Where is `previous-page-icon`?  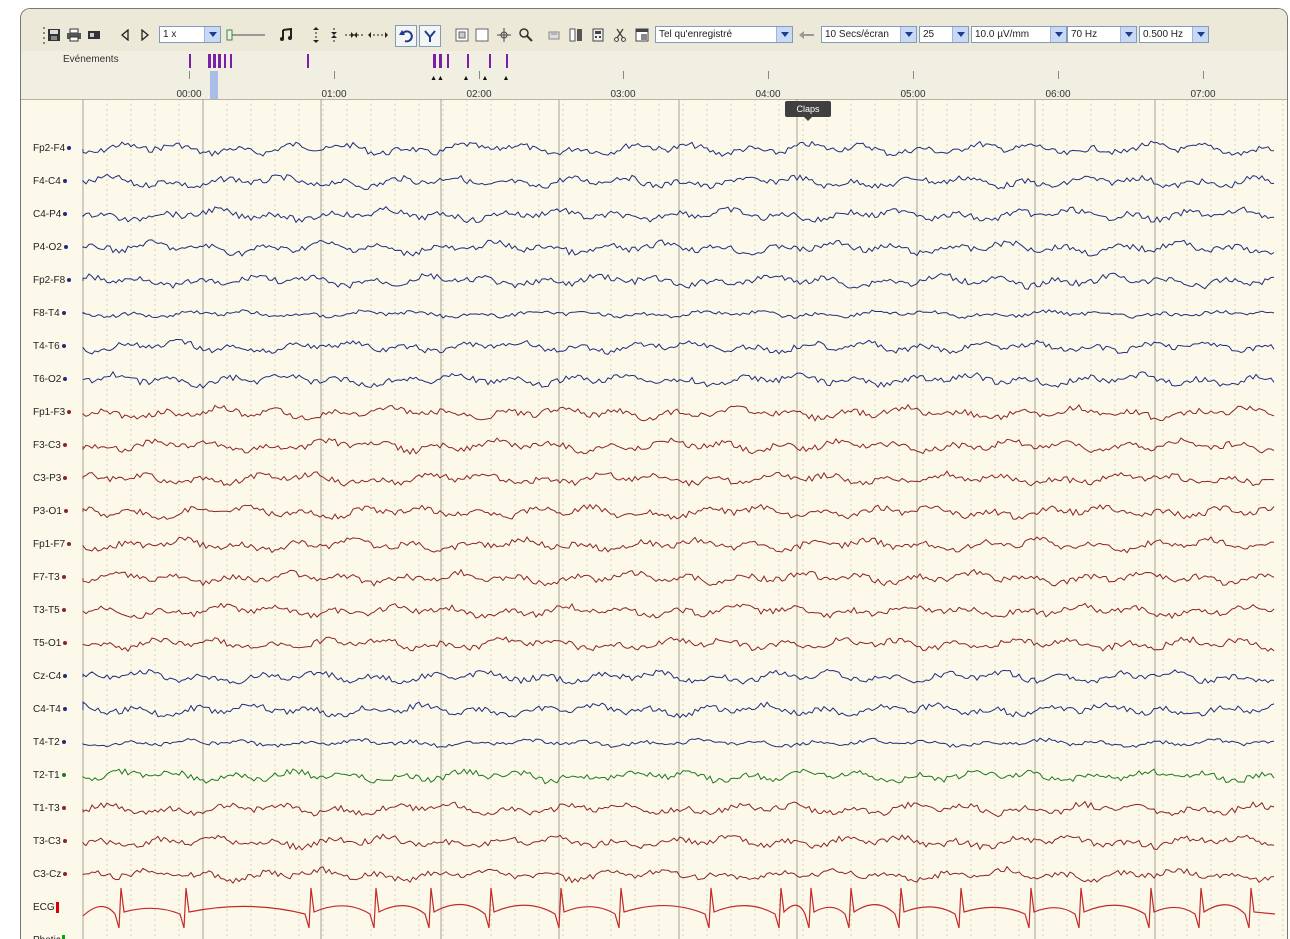
previous-page-icon is located at coordinates (125, 35).